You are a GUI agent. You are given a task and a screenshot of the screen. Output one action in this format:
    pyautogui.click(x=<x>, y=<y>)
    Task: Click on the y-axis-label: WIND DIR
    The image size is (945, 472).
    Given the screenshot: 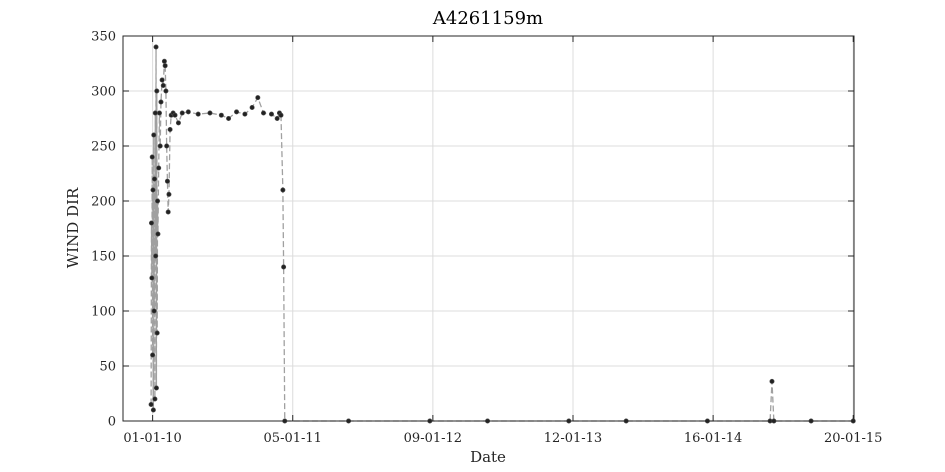 What is the action you would take?
    pyautogui.click(x=73, y=227)
    